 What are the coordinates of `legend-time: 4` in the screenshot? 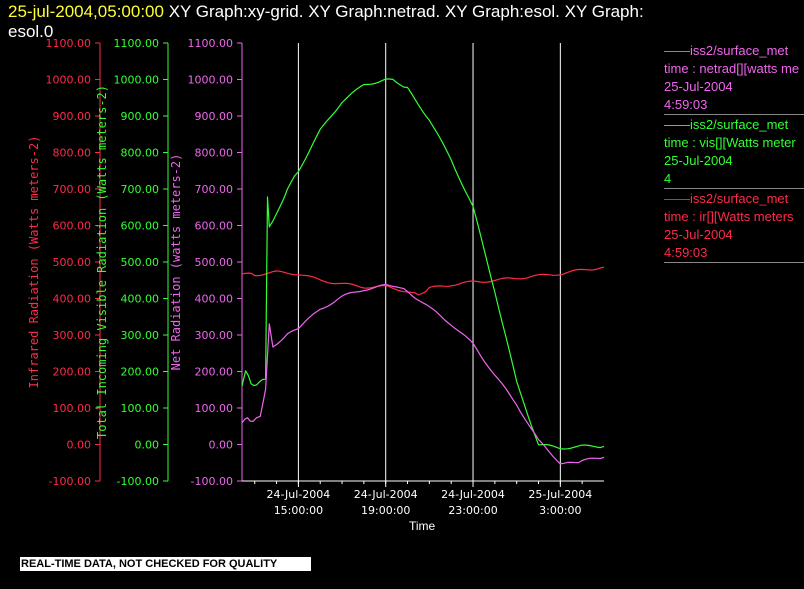 It's located at (668, 178).